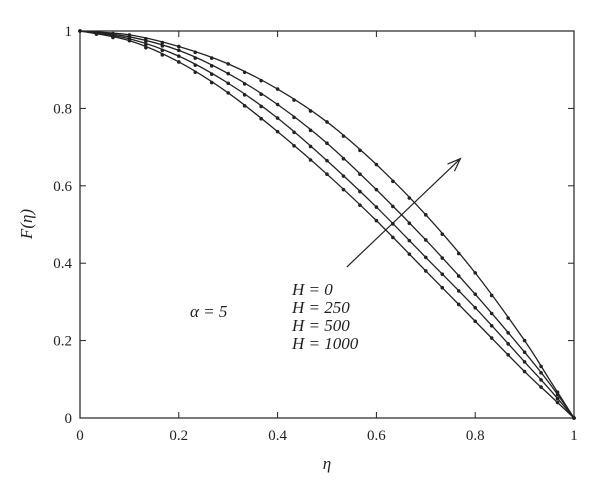 This screenshot has height=493, width=600. Describe the element at coordinates (62, 109) in the screenshot. I see `y-tick-label: 0.8` at that location.